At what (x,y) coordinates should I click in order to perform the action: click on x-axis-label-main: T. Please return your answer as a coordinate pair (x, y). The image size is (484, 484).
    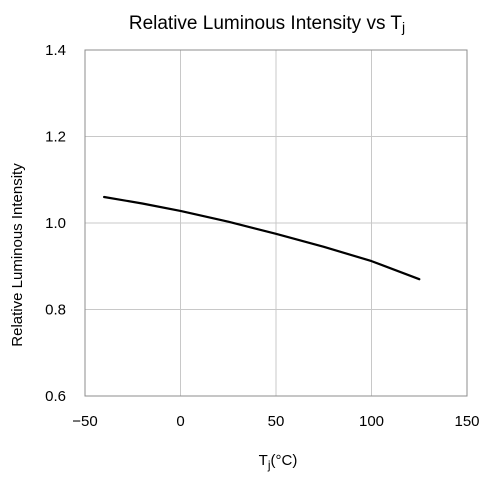
    Looking at the image, I should click on (263, 460).